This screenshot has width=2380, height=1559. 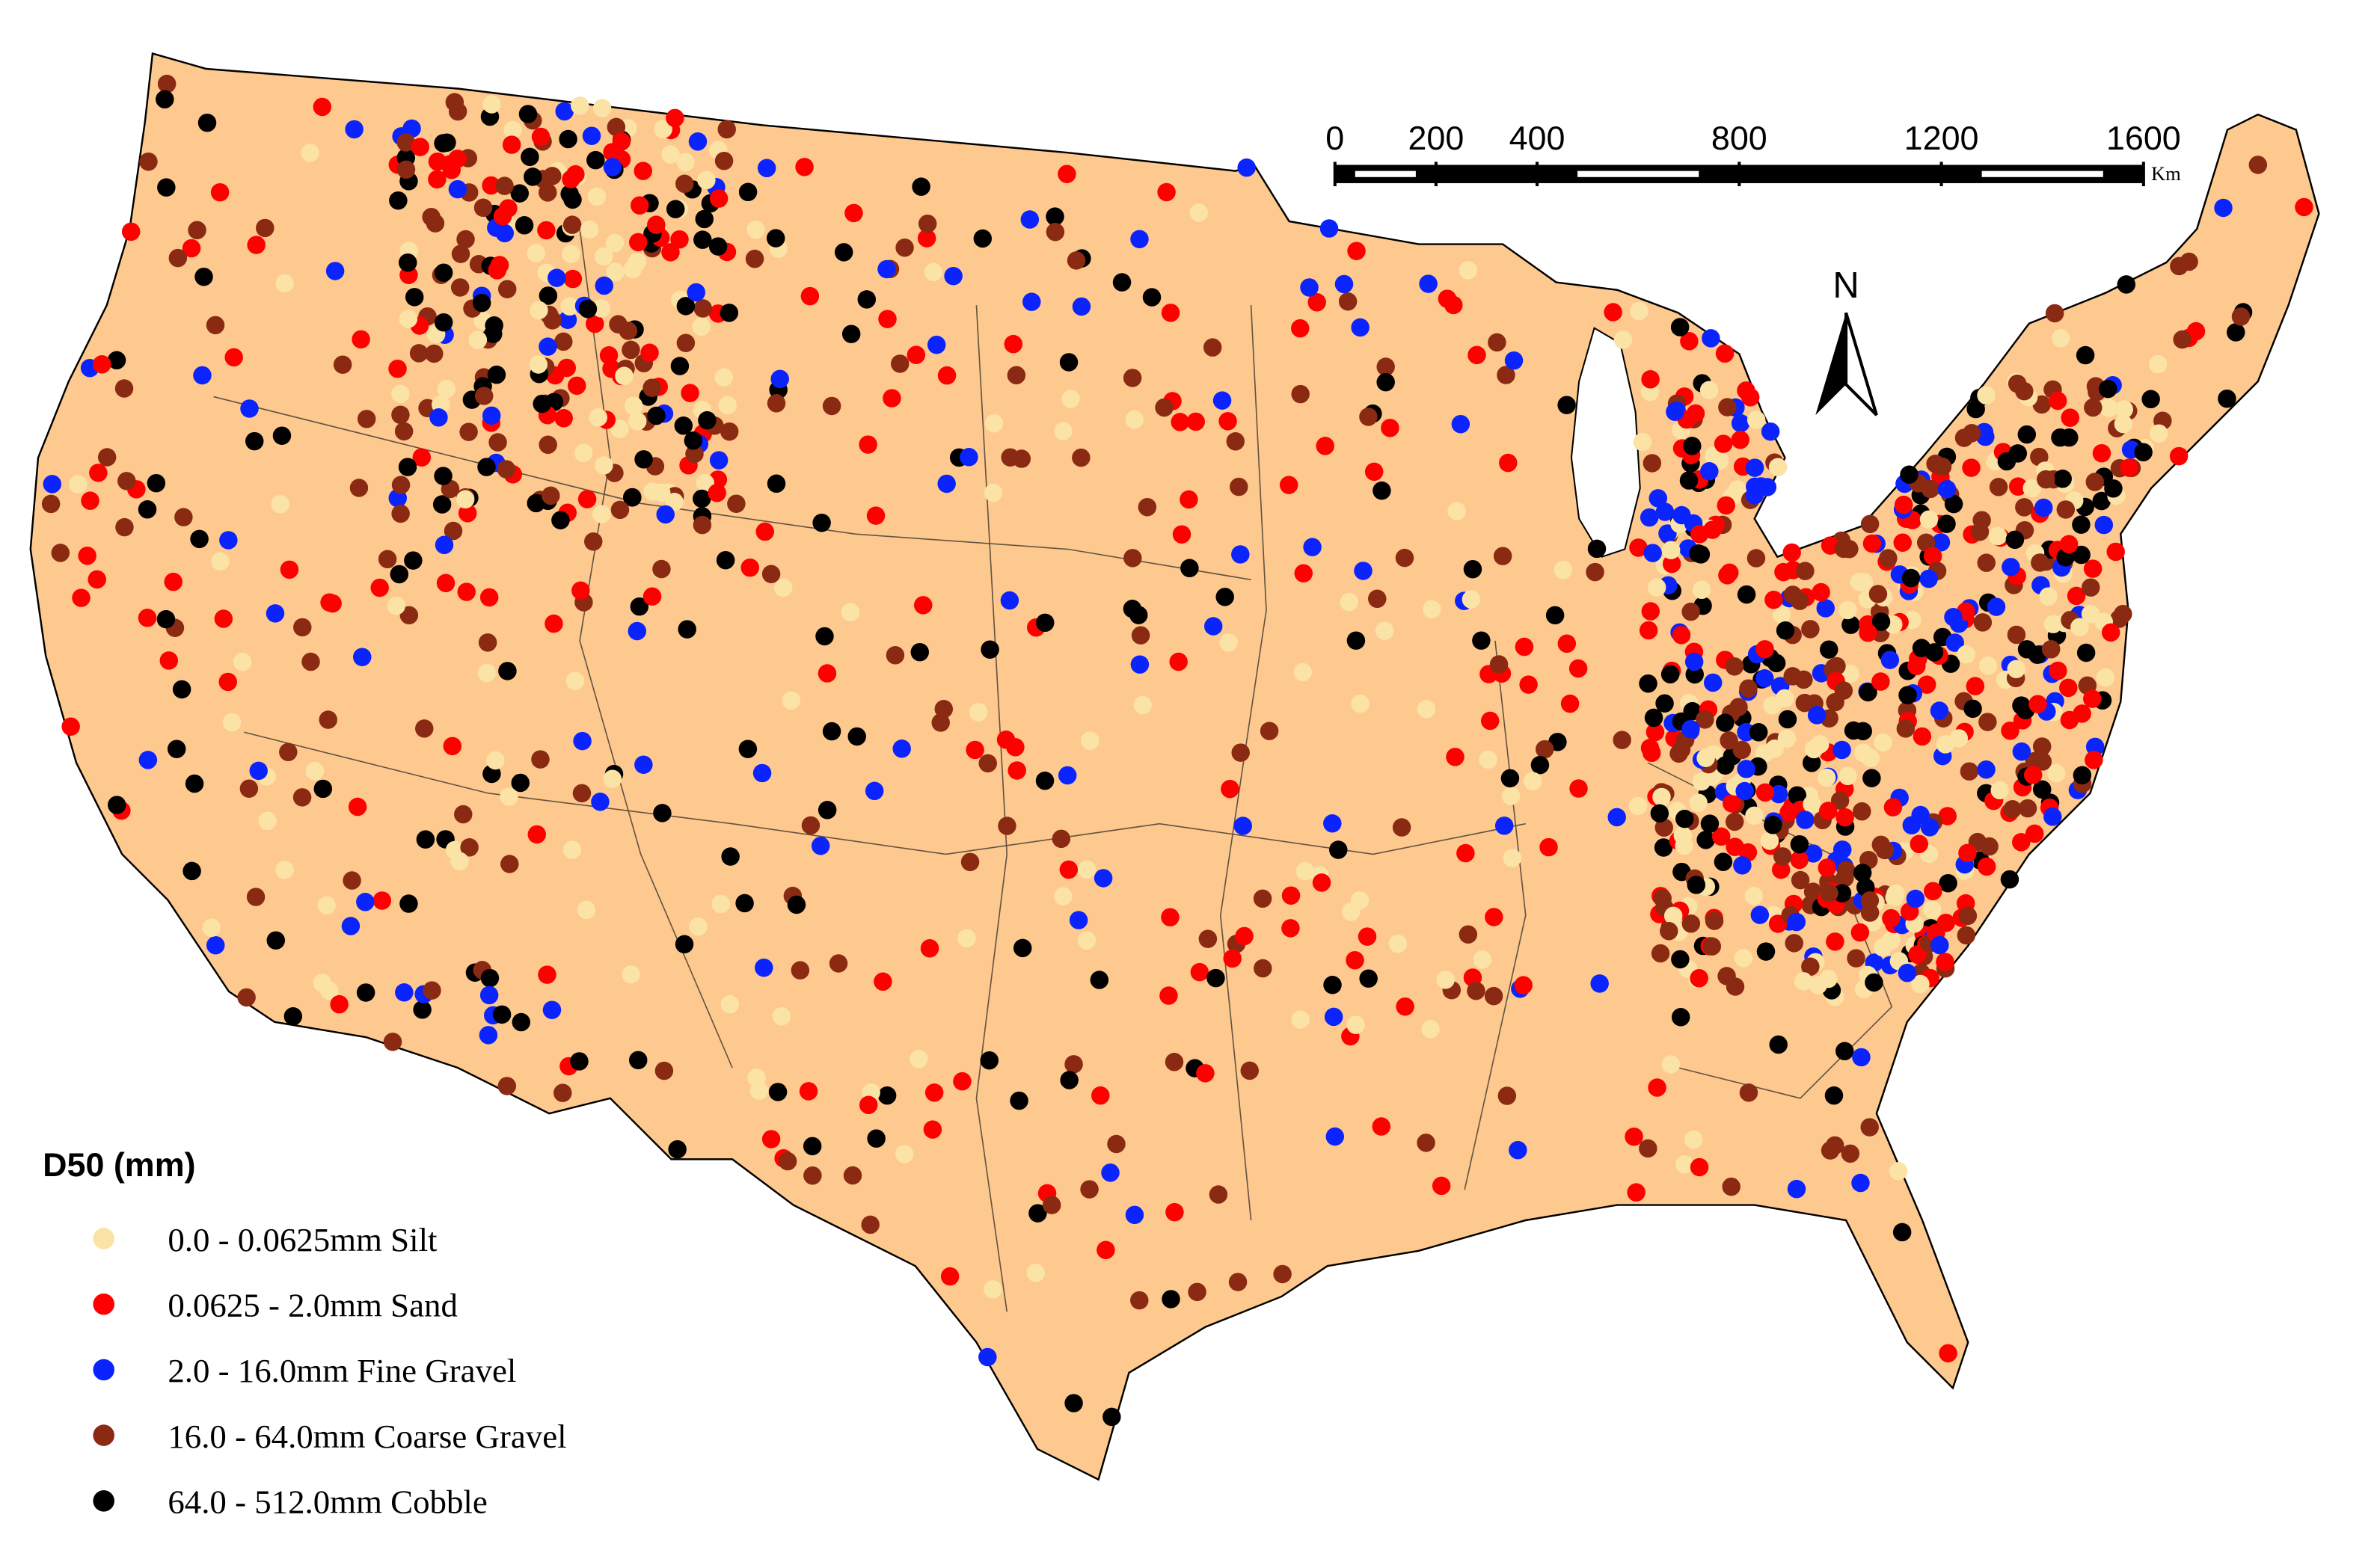 What do you see at coordinates (1385, 173) in the screenshot?
I see `scale-segment` at bounding box center [1385, 173].